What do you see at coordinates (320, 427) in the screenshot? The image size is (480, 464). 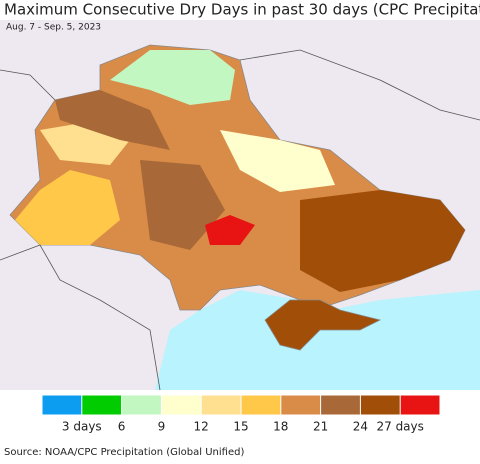 I see `legend-tick-label: 21` at bounding box center [320, 427].